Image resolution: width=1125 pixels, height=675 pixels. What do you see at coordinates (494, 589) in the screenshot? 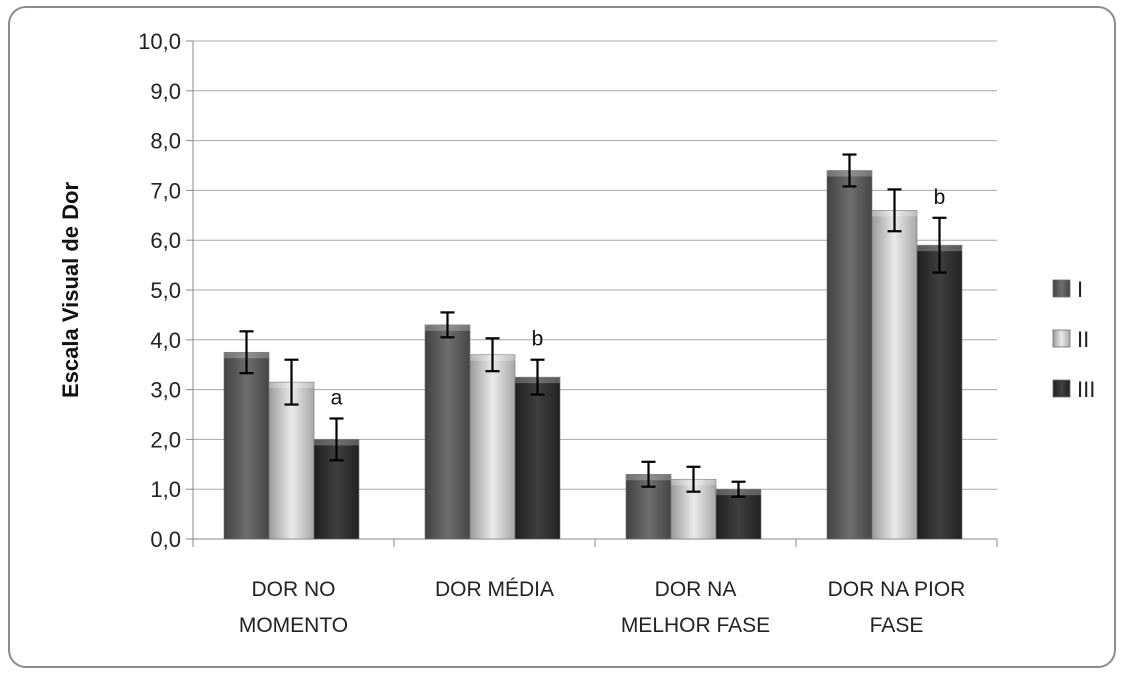
I see `category-label: DOR MÉDIA` at bounding box center [494, 589].